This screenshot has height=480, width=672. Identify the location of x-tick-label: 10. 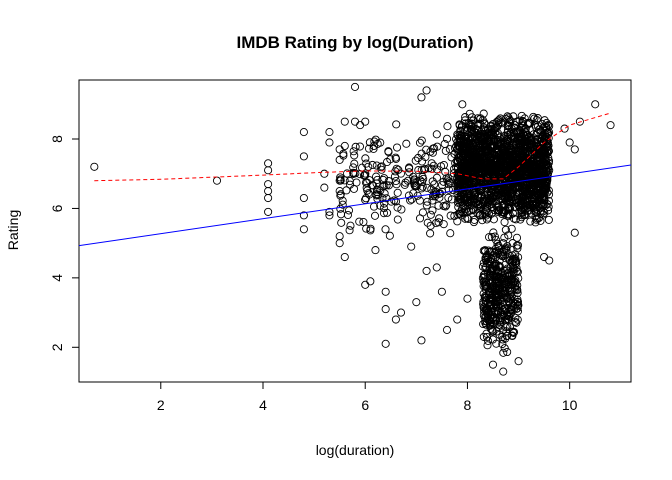
(570, 405).